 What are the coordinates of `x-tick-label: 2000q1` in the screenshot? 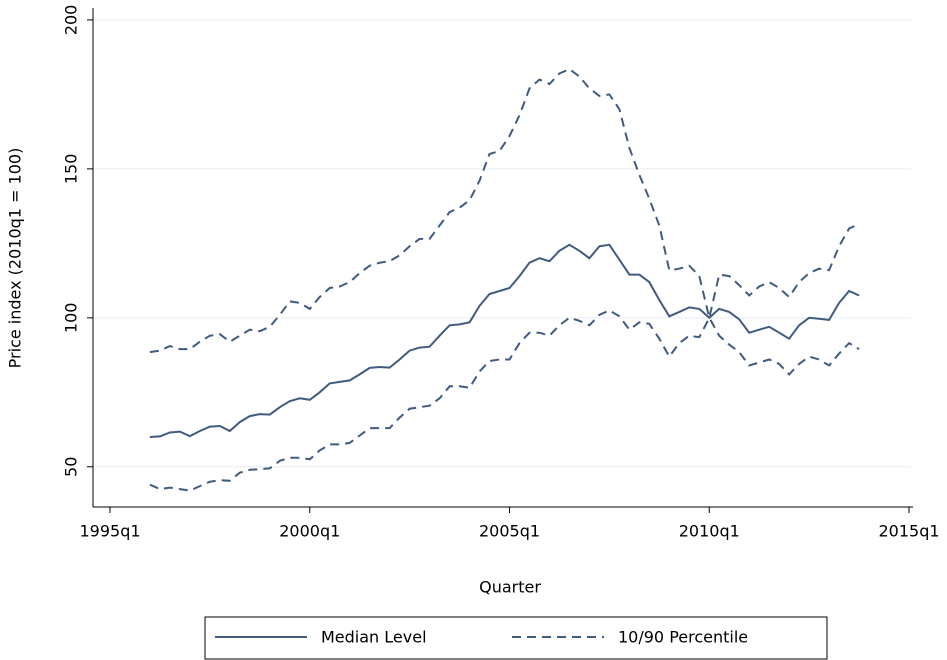 It's located at (309, 531).